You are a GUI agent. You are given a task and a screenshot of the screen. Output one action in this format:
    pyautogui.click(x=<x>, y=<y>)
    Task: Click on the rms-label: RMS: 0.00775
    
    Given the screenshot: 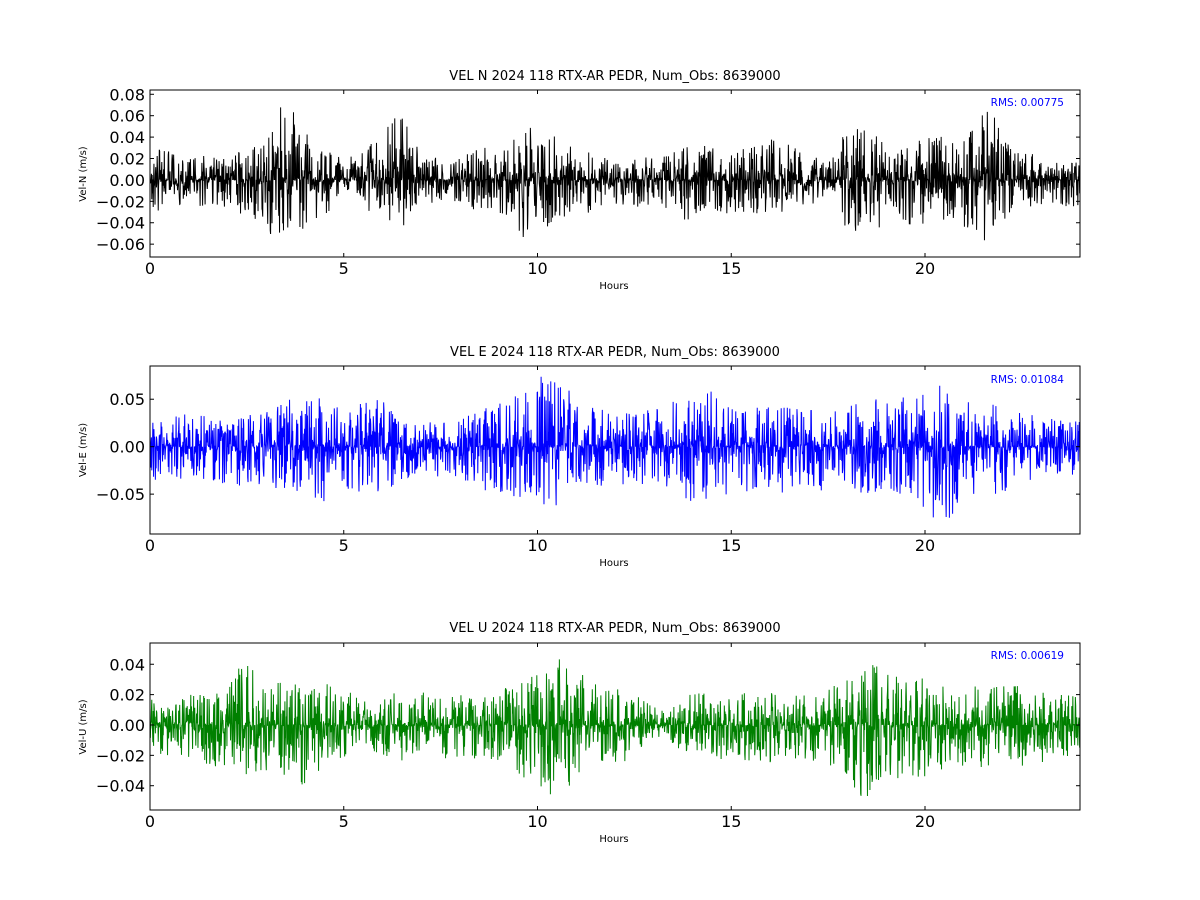 What is the action you would take?
    pyautogui.click(x=1027, y=103)
    